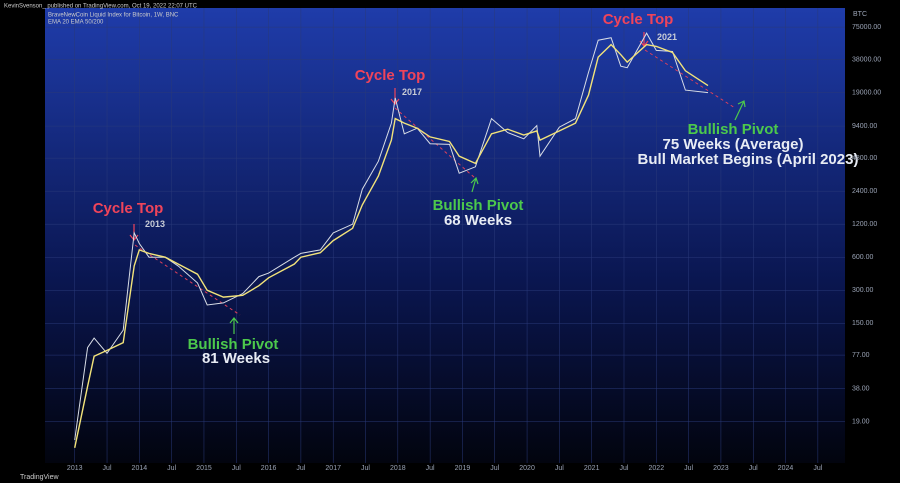  I want to click on x-tick-label: 2018, so click(398, 468).